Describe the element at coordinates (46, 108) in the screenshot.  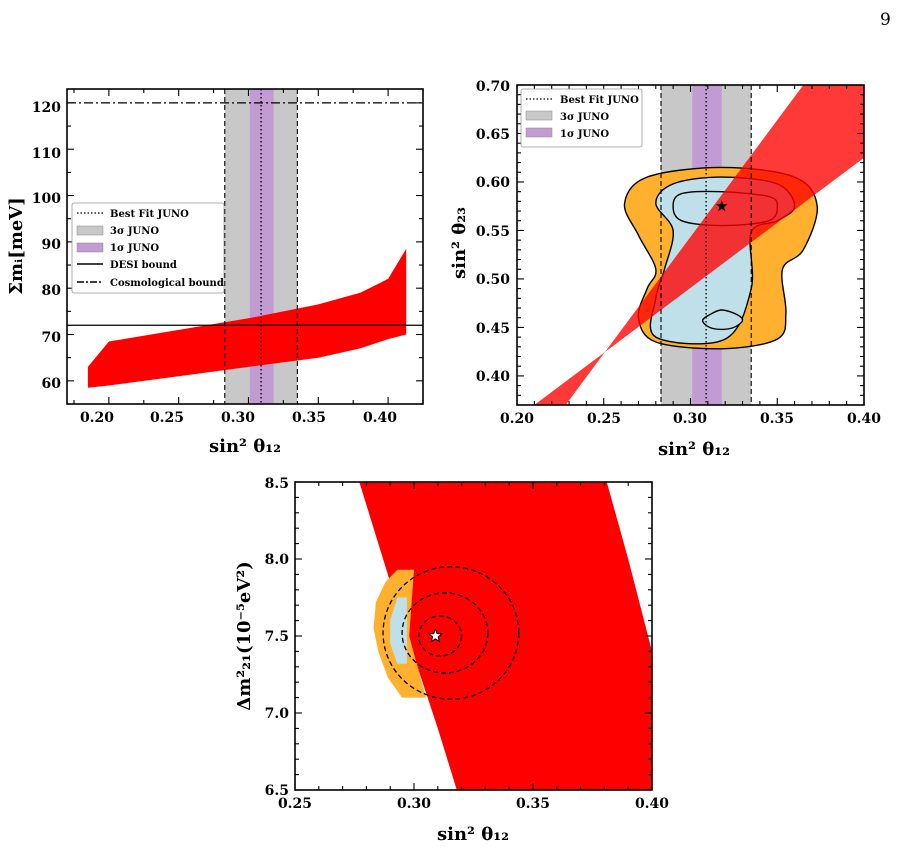
I see `y-tick-label: 120` at that location.